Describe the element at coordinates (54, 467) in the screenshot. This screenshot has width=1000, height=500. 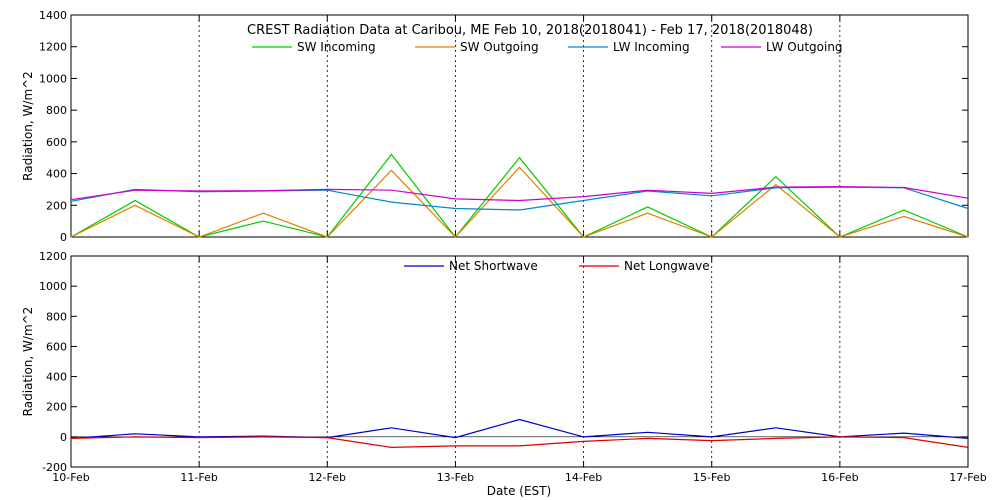
I see `y-tick-label: -200` at that location.